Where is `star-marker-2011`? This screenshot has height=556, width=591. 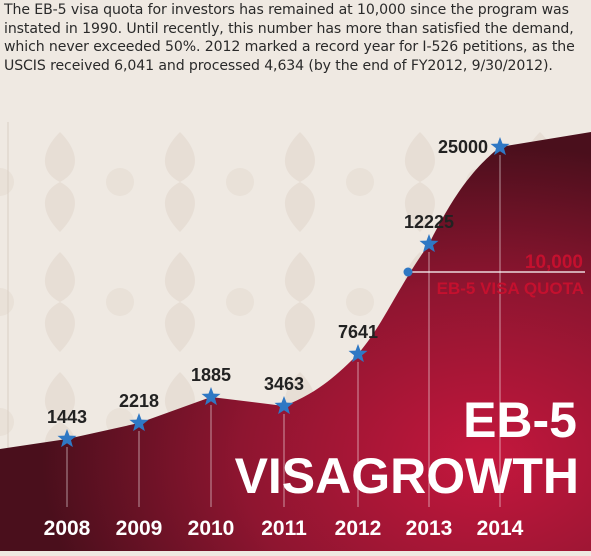 star-marker-2011 is located at coordinates (284, 405).